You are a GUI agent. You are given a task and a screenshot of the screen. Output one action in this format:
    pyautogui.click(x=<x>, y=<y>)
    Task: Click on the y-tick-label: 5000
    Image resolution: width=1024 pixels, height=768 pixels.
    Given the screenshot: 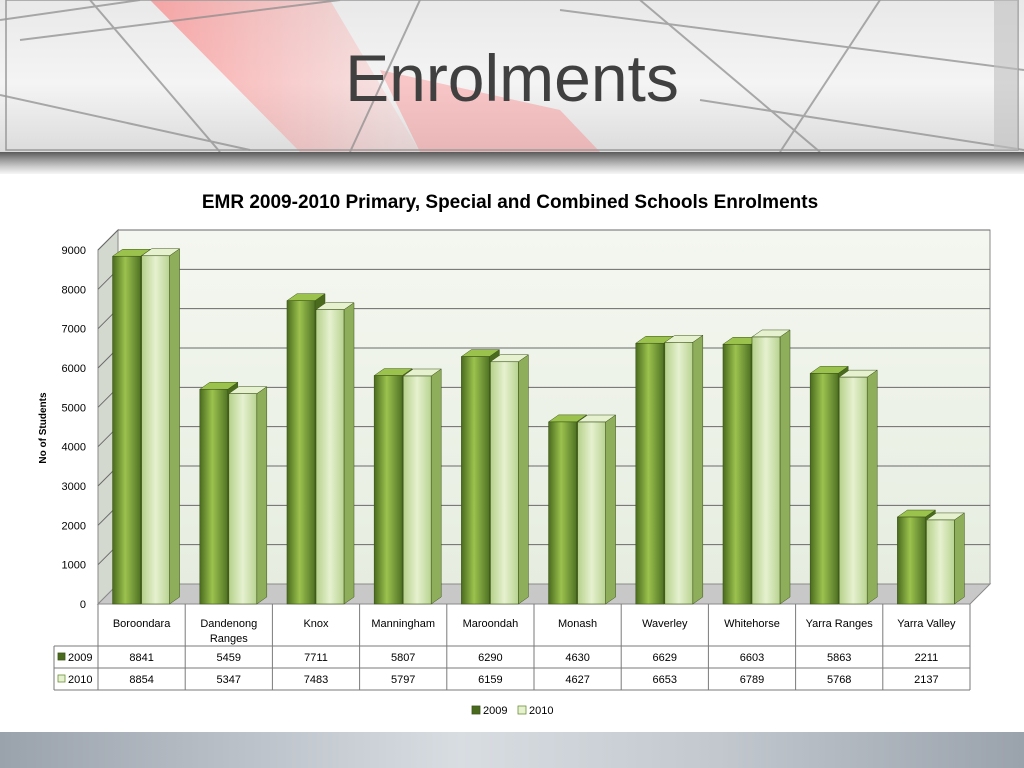 What is the action you would take?
    pyautogui.click(x=74, y=408)
    